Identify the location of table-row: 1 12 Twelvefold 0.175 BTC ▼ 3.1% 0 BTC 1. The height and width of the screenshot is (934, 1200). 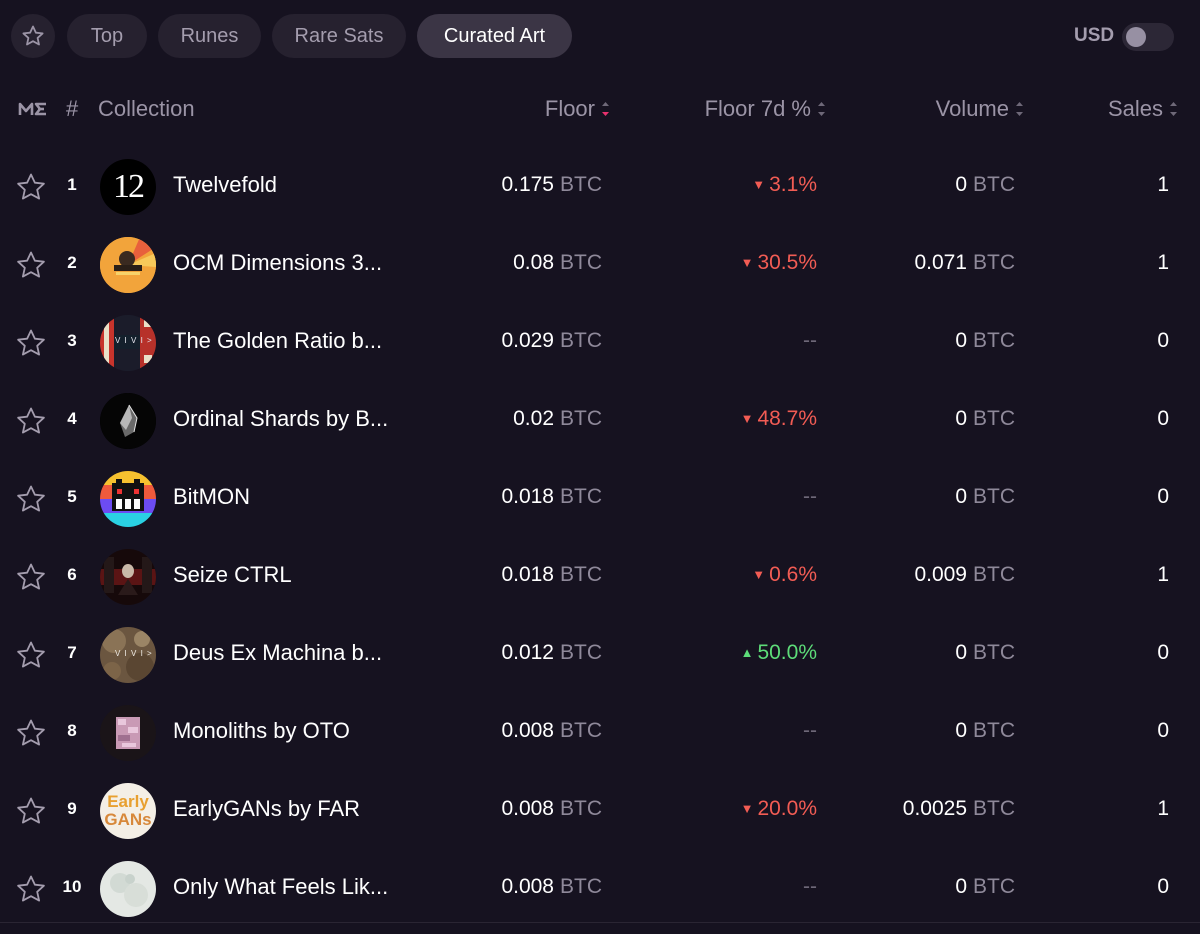
(600, 187).